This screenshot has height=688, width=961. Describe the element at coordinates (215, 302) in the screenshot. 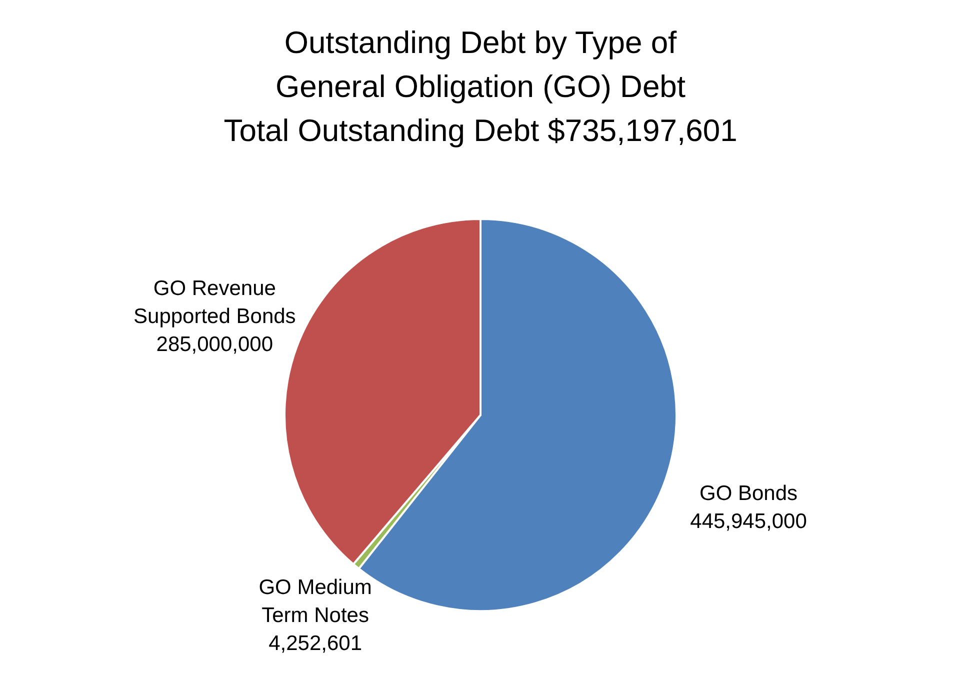

I see `slice-label: GO Revenue Supported Bonds` at that location.